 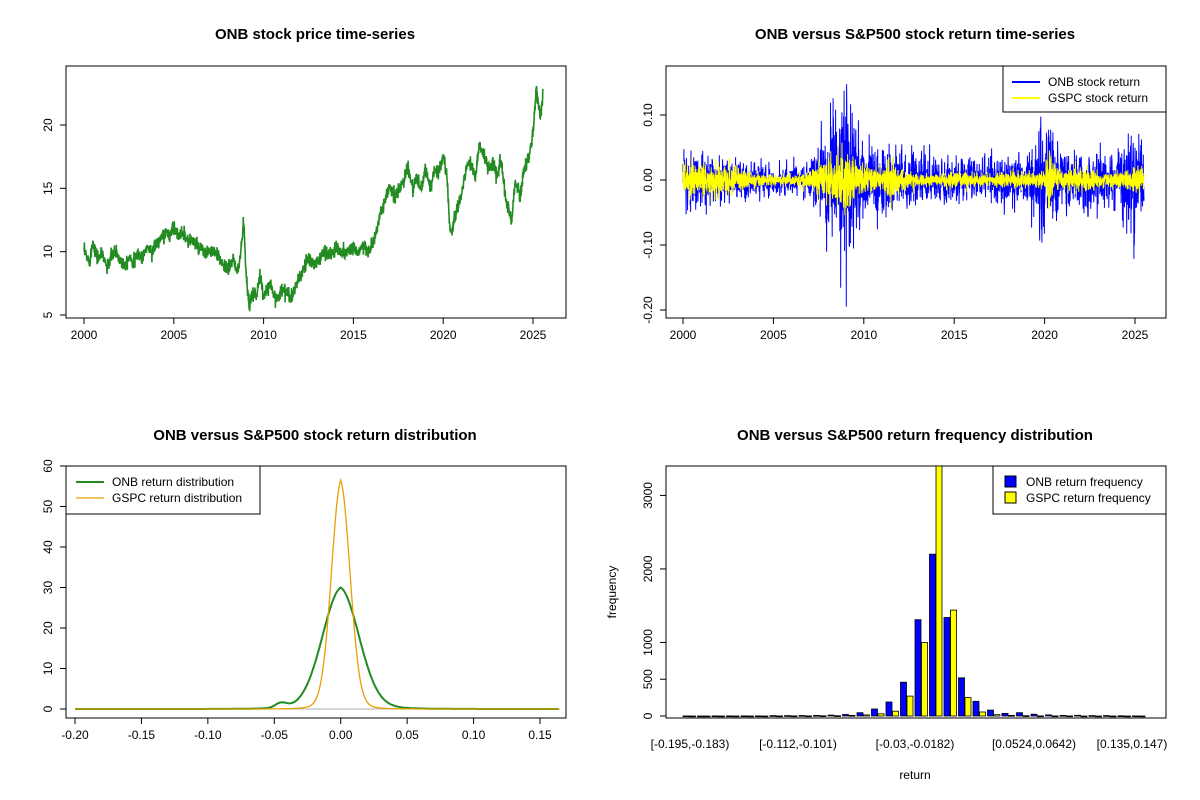 What do you see at coordinates (177, 498) in the screenshot?
I see `legend-label-gspc: GSPC return distribution` at bounding box center [177, 498].